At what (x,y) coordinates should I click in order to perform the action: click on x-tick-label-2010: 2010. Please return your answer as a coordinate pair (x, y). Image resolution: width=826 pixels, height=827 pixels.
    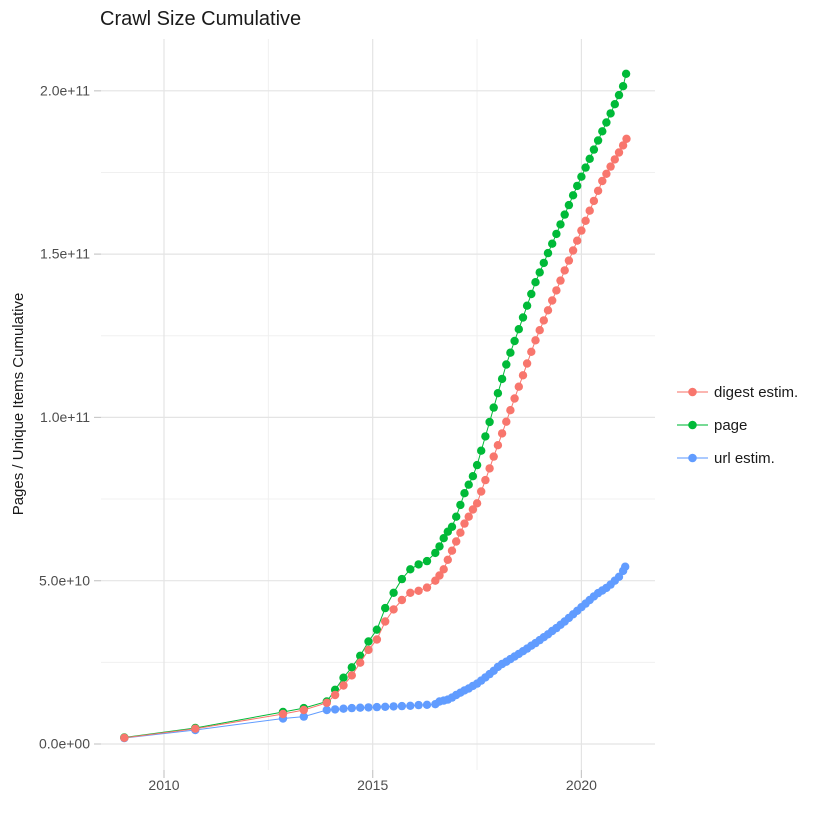
    Looking at the image, I should click on (163, 785).